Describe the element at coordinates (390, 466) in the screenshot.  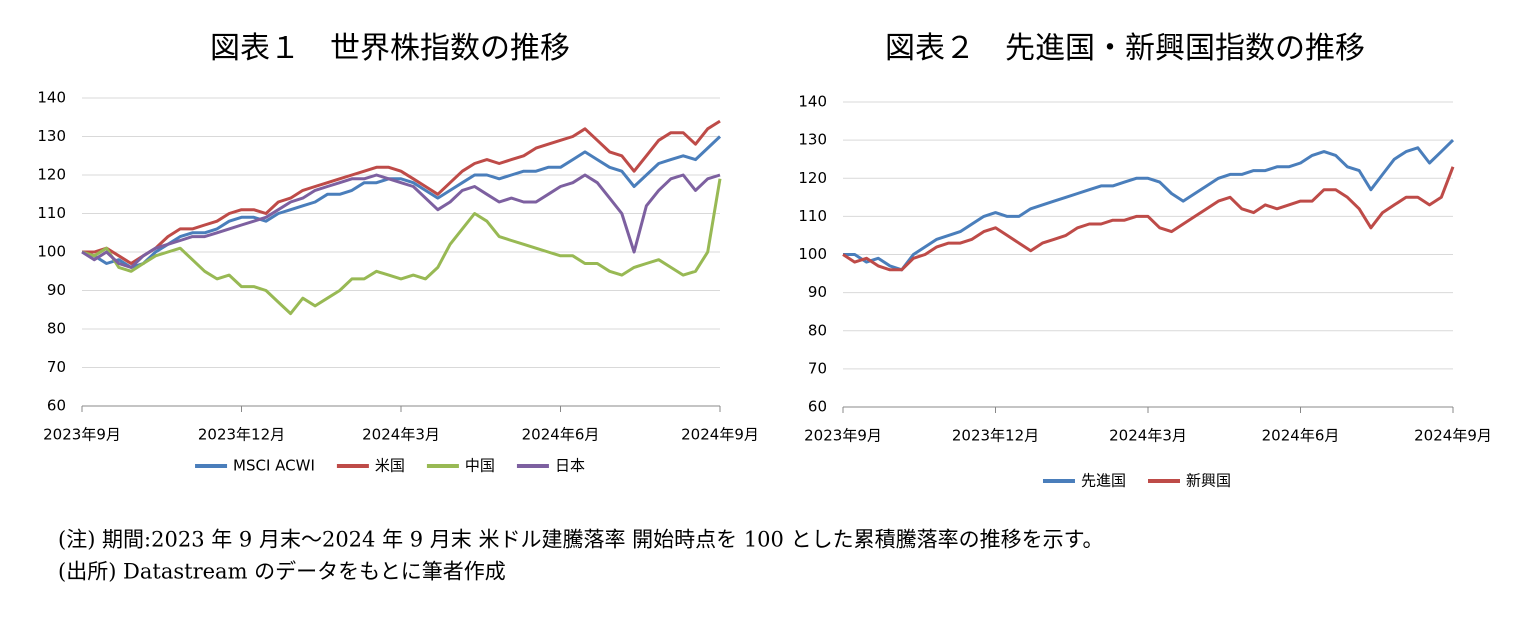
I see `legend-label: 米国` at that location.